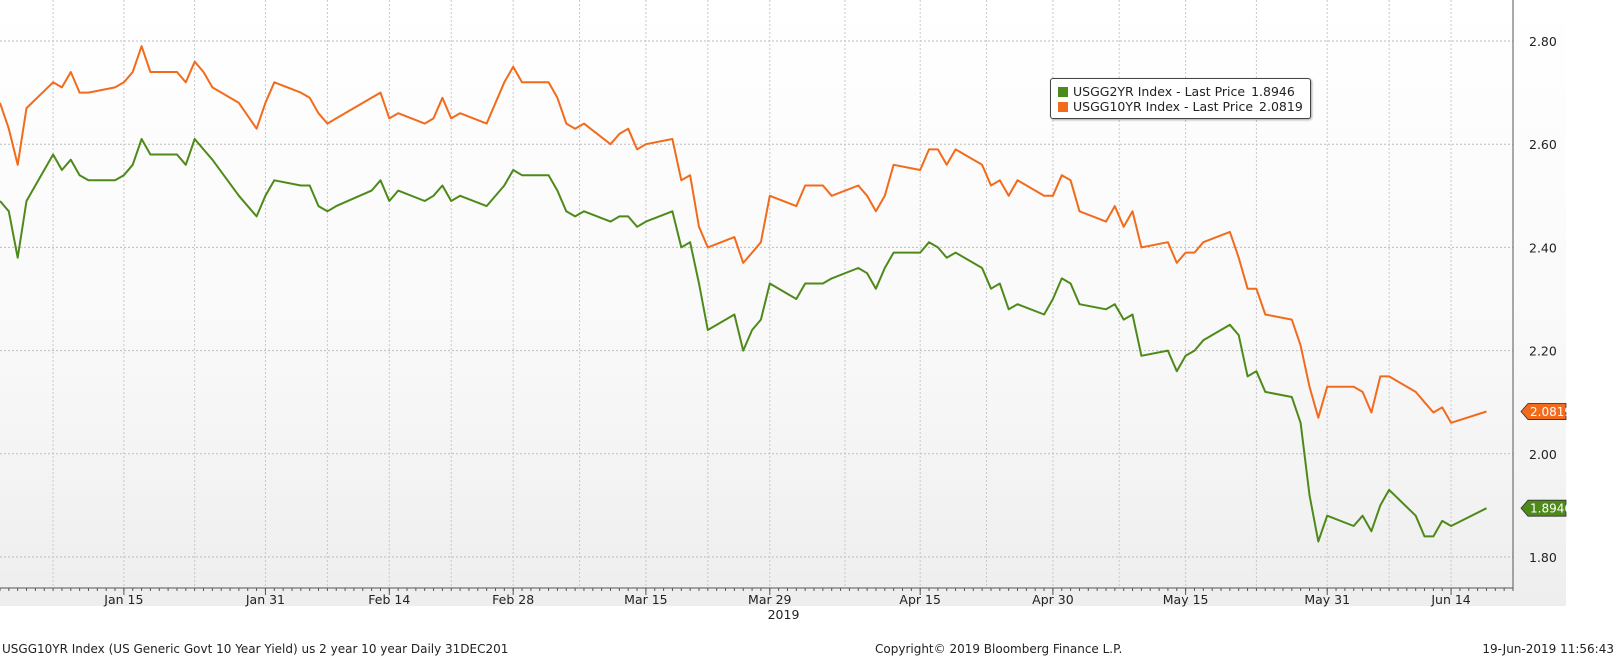 The width and height of the screenshot is (1617, 659). Describe the element at coordinates (1063, 91) in the screenshot. I see `legend-swatch-2yr` at that location.